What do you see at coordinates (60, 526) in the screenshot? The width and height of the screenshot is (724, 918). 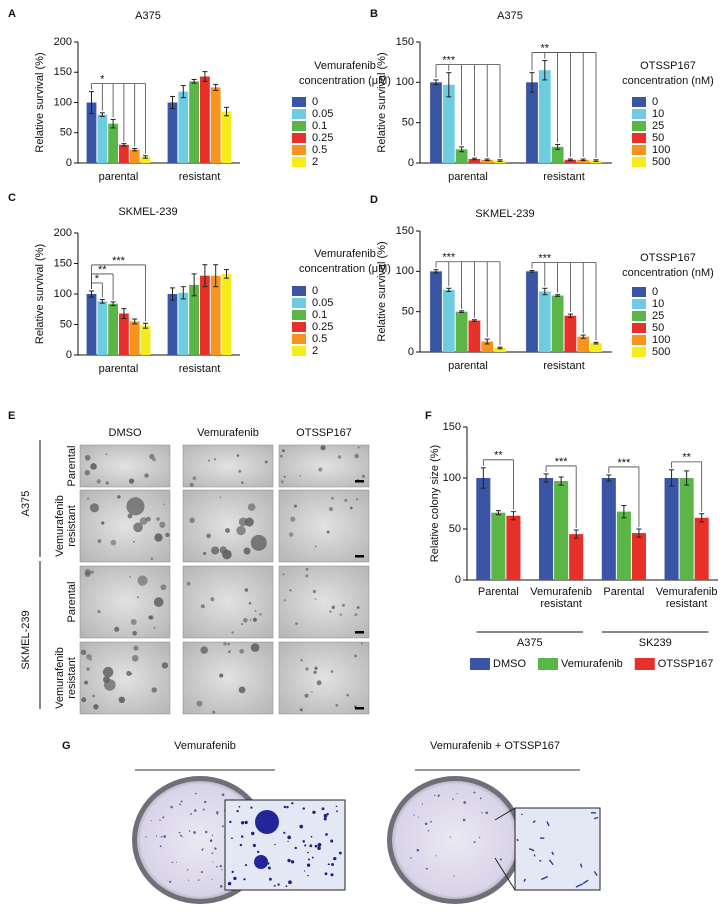 I see `row-label: Vemurafenib` at bounding box center [60, 526].